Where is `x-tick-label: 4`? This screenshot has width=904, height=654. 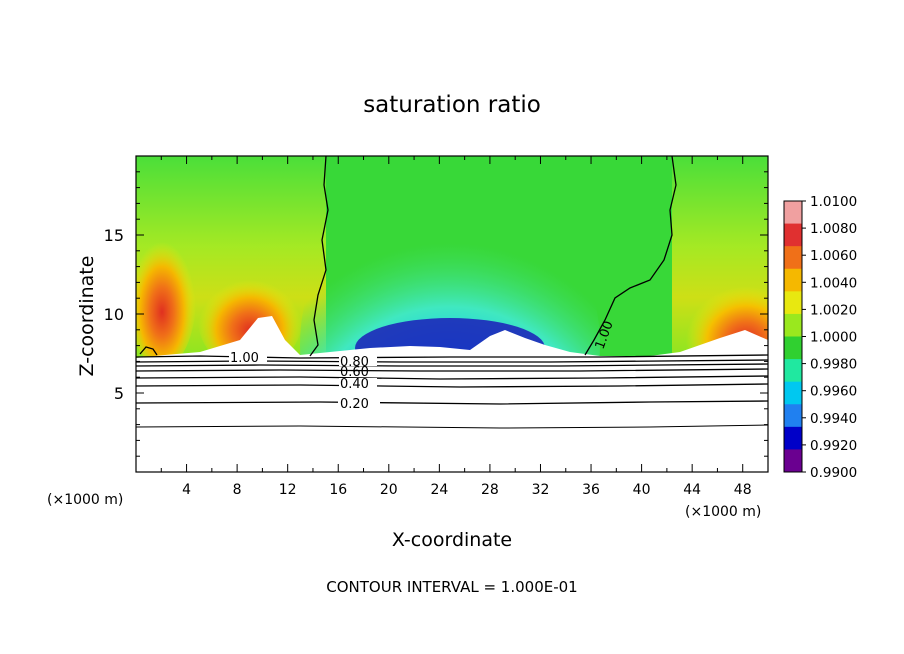 x-tick-label: 4 is located at coordinates (186, 490).